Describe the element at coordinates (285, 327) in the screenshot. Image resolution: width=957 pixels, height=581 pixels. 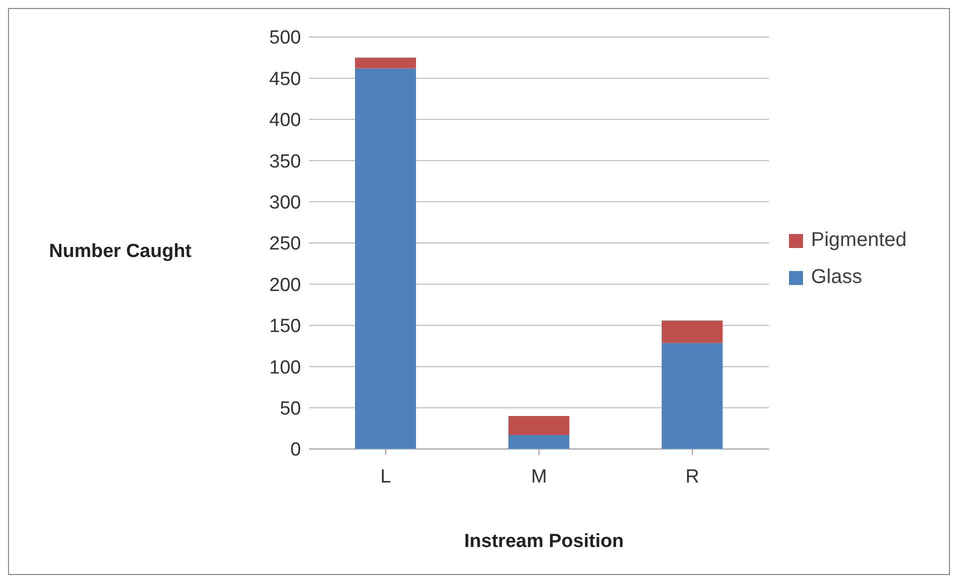
I see `y-tick-label: 150` at that location.